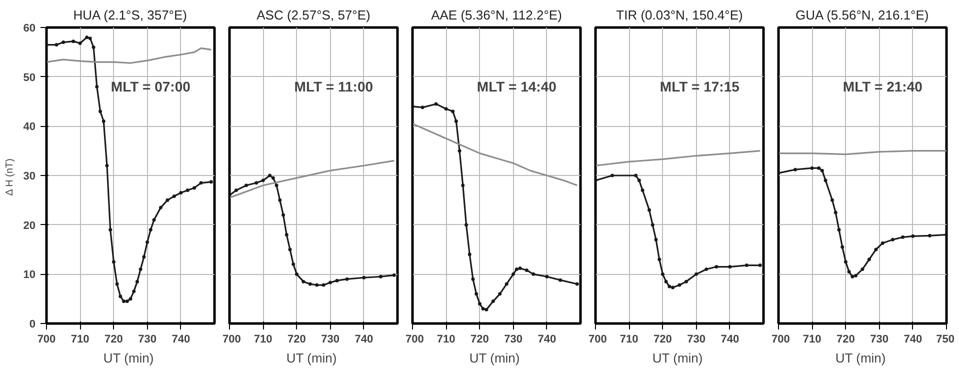  I want to click on y-tick-label: 50, so click(29, 78).